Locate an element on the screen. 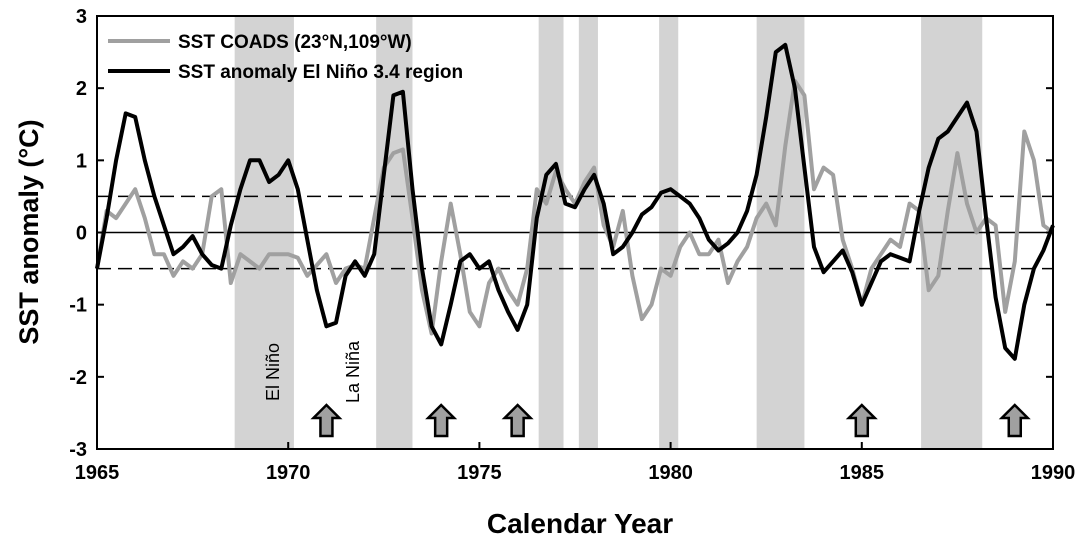 The image size is (1081, 544). legend-label: SST COADS (23°N,109°W) is located at coordinates (295, 42).